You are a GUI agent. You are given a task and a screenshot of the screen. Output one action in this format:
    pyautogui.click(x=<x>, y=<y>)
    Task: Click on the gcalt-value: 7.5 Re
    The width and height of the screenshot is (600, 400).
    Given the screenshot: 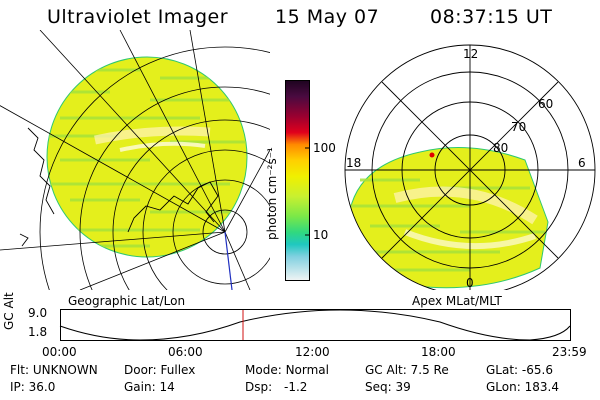 What is the action you would take?
    pyautogui.click(x=429, y=370)
    